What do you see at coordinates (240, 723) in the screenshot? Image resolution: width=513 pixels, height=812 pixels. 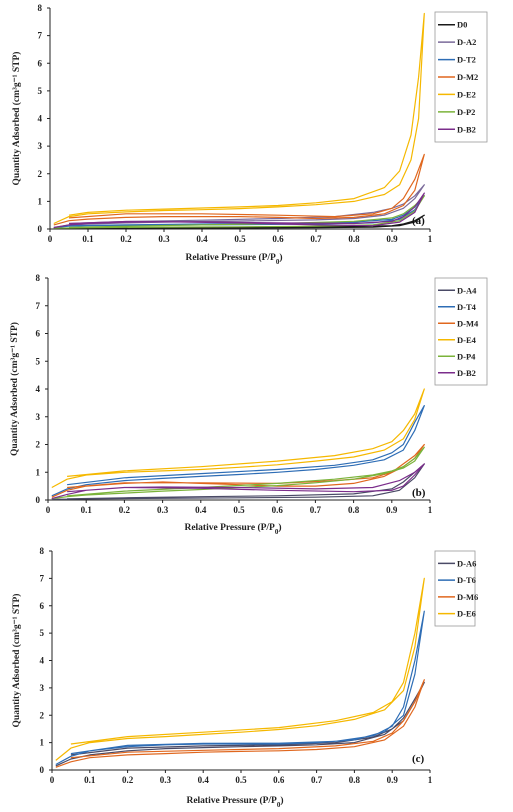 I see `series-line-D-M6` at bounding box center [240, 723].